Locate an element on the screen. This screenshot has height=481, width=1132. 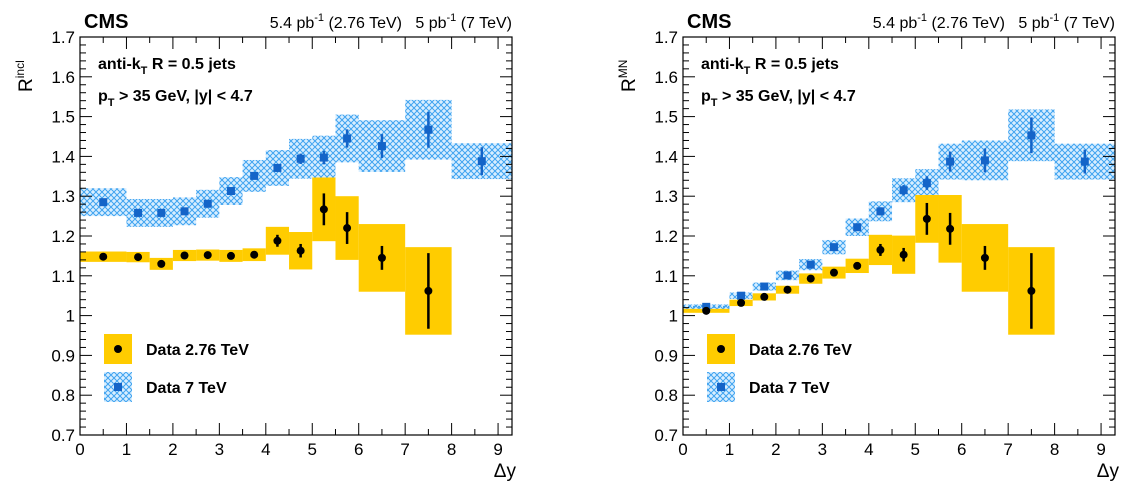
legend-marker-7tev is located at coordinates (721, 387).